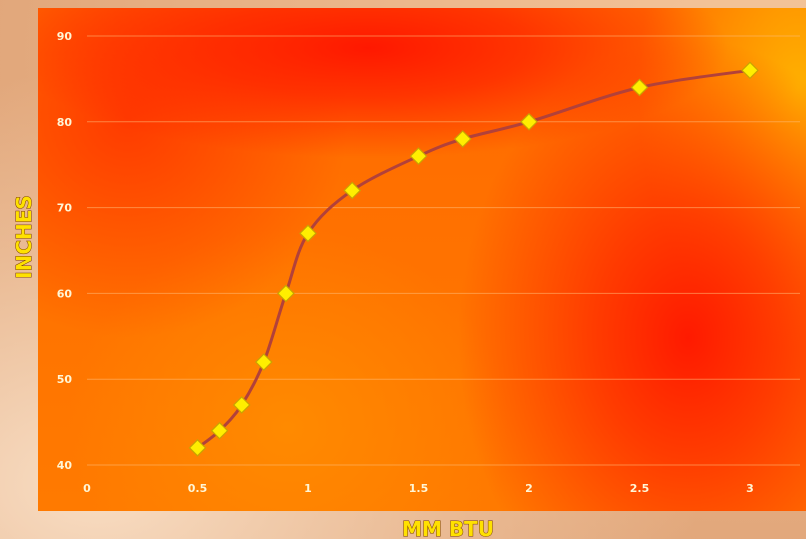  Describe the element at coordinates (448, 528) in the screenshot. I see `x-axis-title: MM BTU` at that location.